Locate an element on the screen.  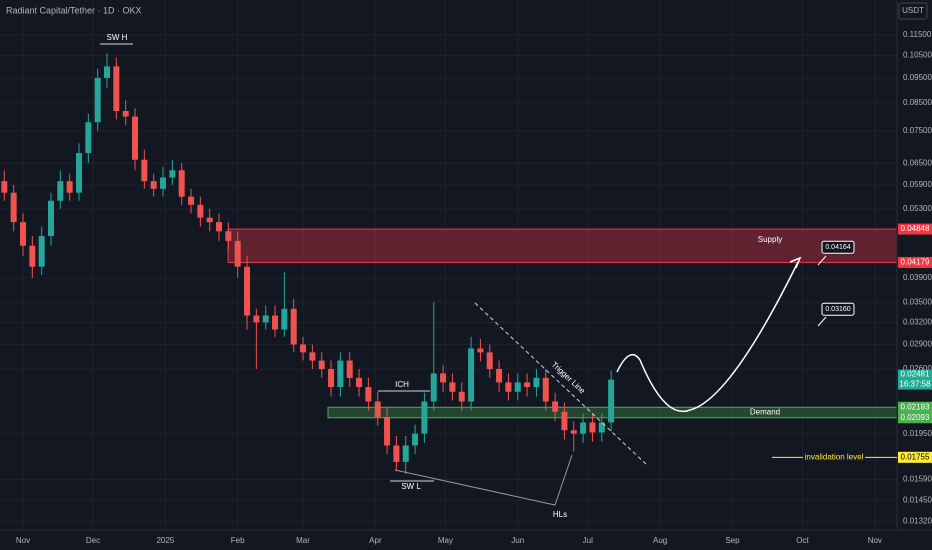
y-tick-label: 0.10500 is located at coordinates (917, 55).